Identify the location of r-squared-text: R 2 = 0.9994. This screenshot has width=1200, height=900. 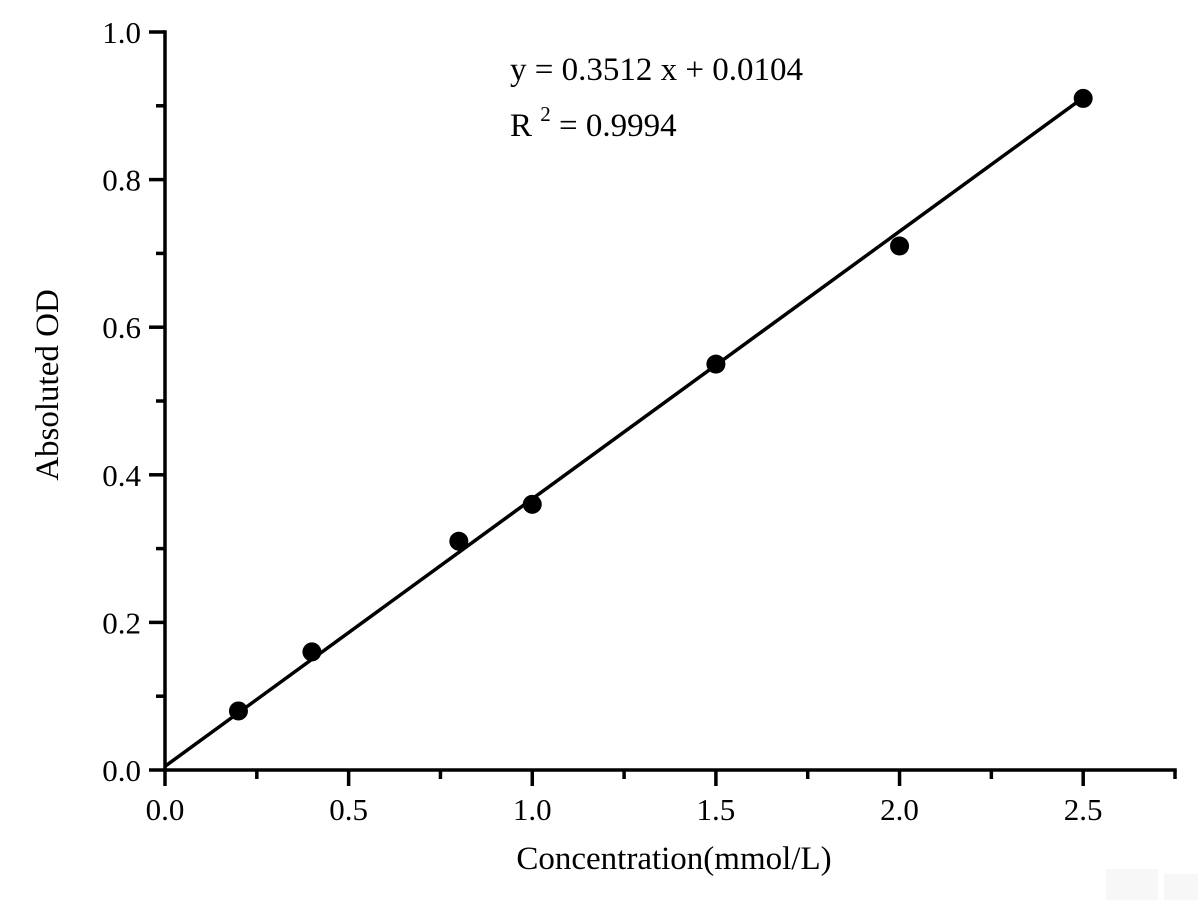
(593, 118).